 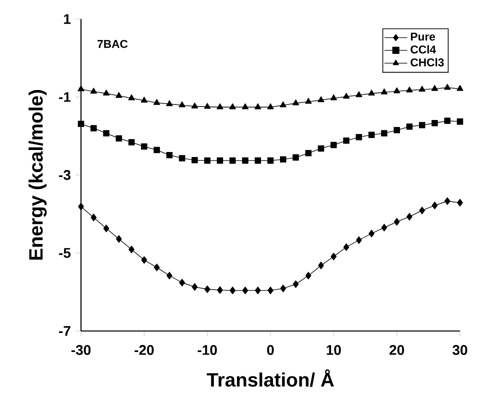 I want to click on x-axis-title: Translation/ Å, so click(x=270, y=378).